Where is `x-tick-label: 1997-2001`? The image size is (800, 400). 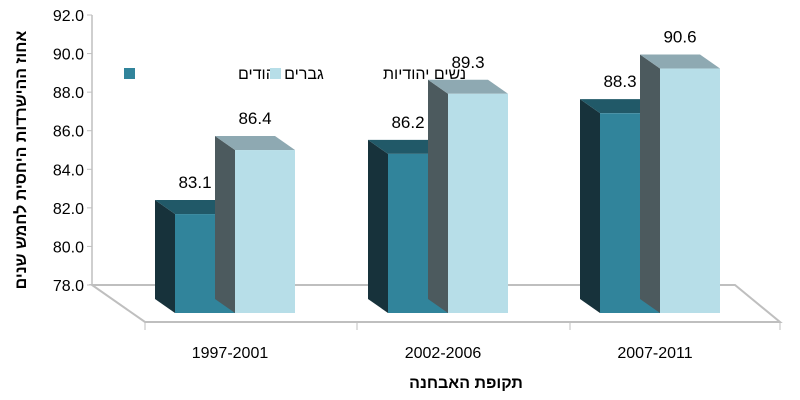
x-tick-label: 1997-2001 is located at coordinates (230, 353).